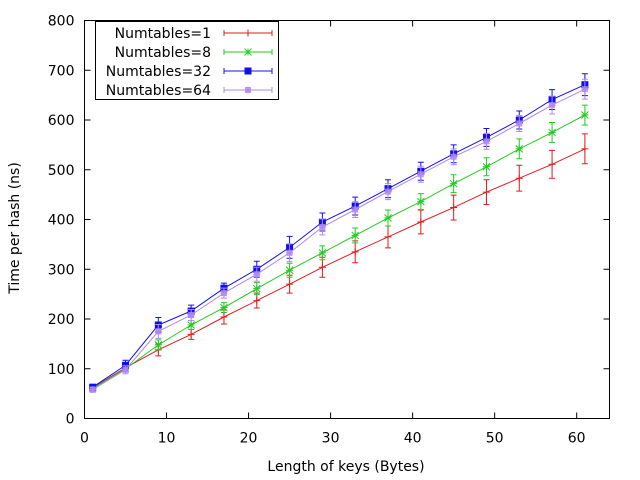  I want to click on y-tick-label: 0, so click(70, 420).